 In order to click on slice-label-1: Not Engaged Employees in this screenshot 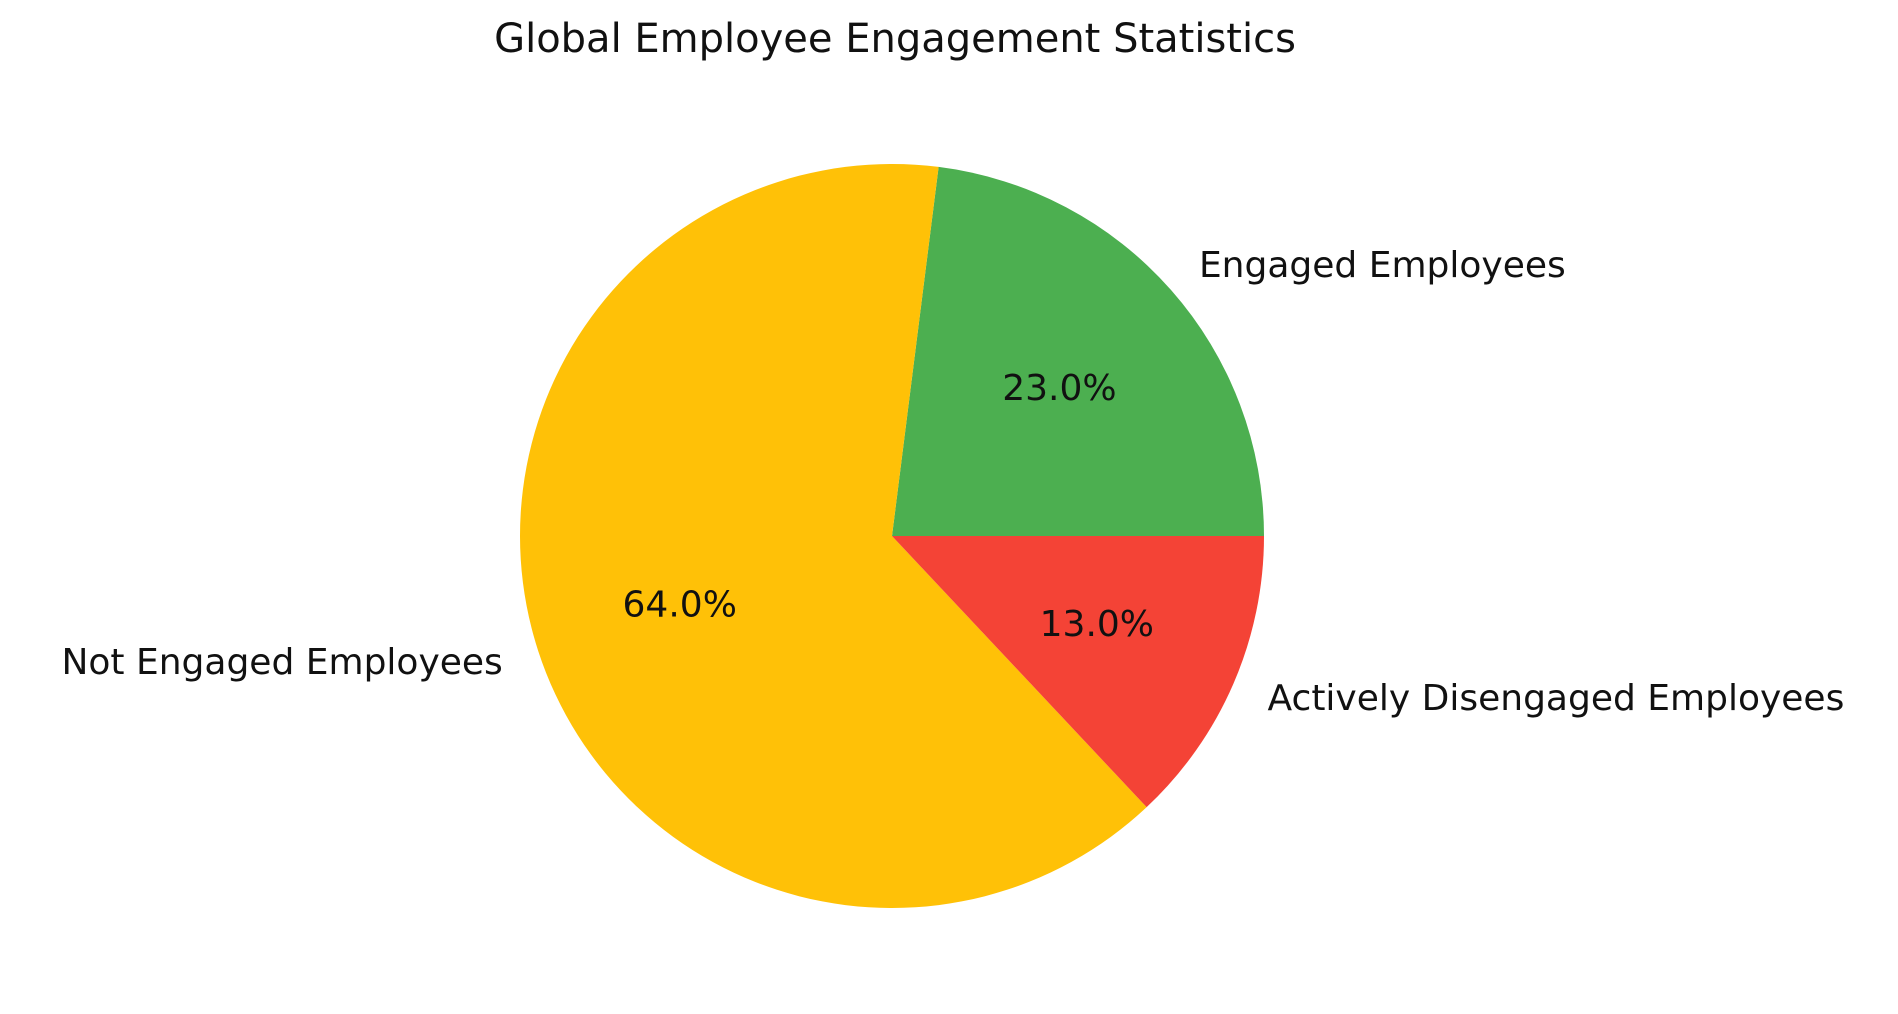, I will do `click(281, 662)`.